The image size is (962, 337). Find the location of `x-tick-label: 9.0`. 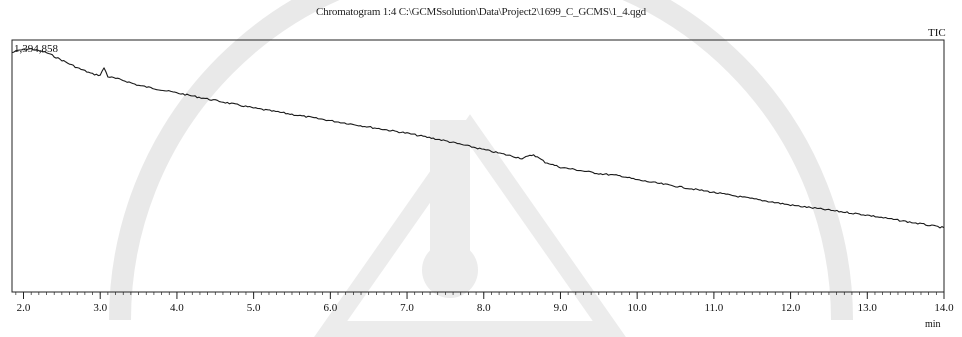

x-tick-label: 9.0 is located at coordinates (561, 308).